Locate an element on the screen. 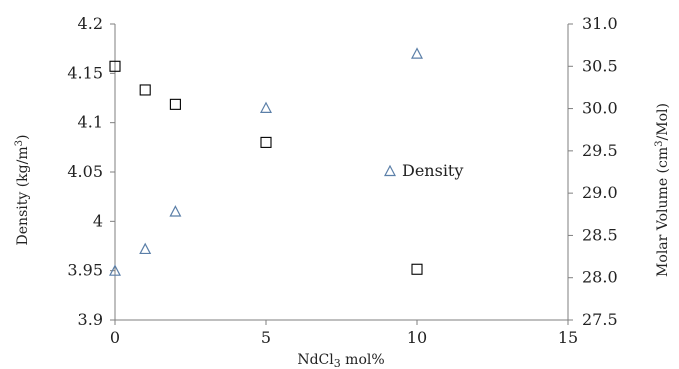 This screenshot has width=679, height=369. left-y-tick-label: 4.2 is located at coordinates (90, 23).